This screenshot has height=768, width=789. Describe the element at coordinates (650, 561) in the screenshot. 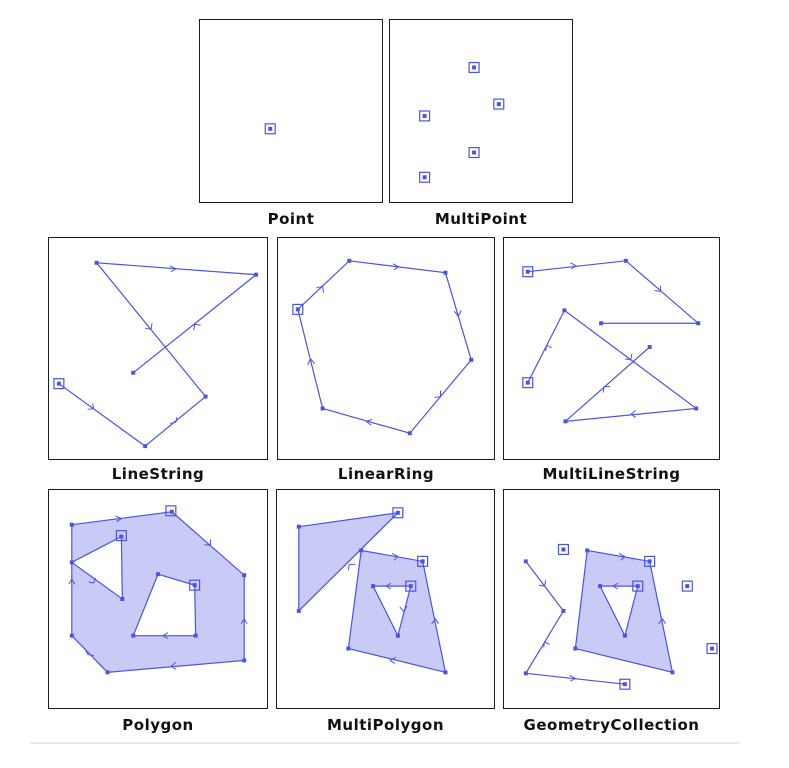

I see `geometrycollection-start-marker` at that location.